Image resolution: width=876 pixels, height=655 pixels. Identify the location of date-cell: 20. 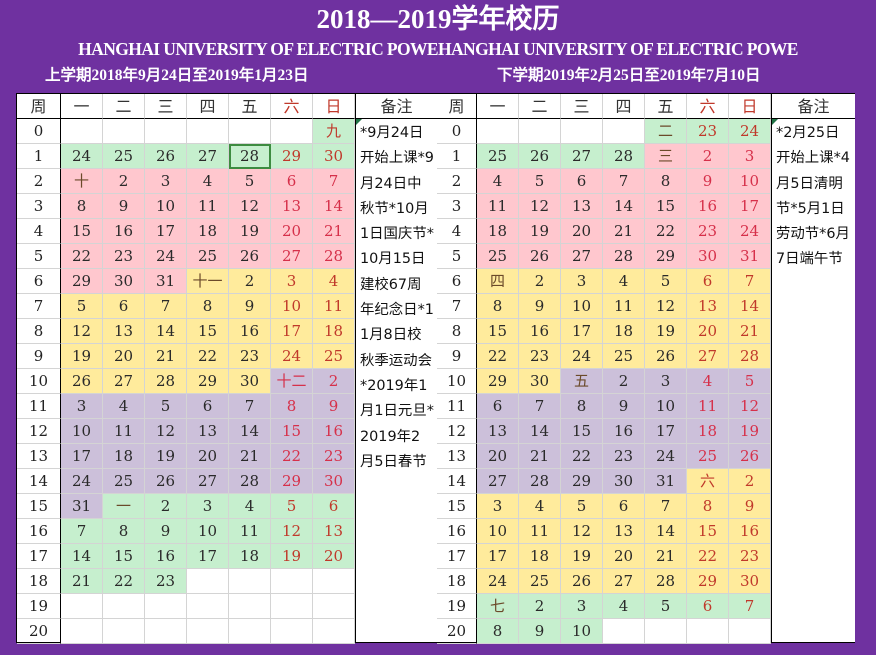
(124, 356).